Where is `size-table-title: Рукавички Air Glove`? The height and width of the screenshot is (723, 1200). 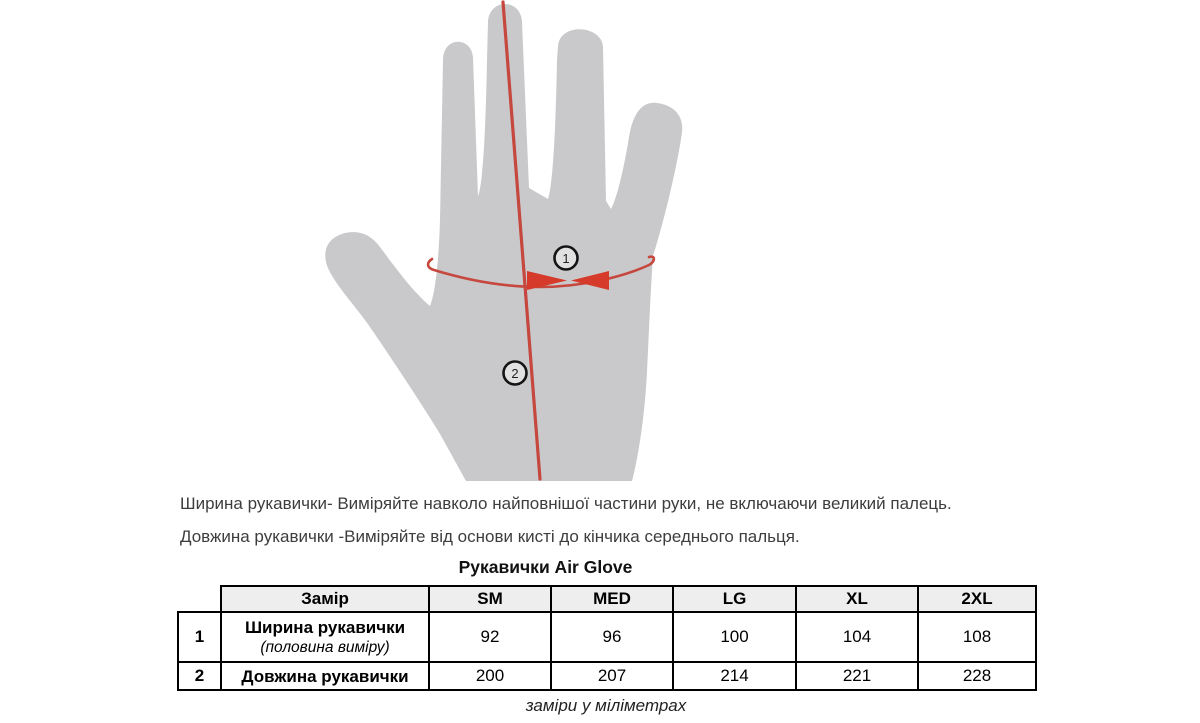
size-table-title: Рукавички Air Glove is located at coordinates (545, 567).